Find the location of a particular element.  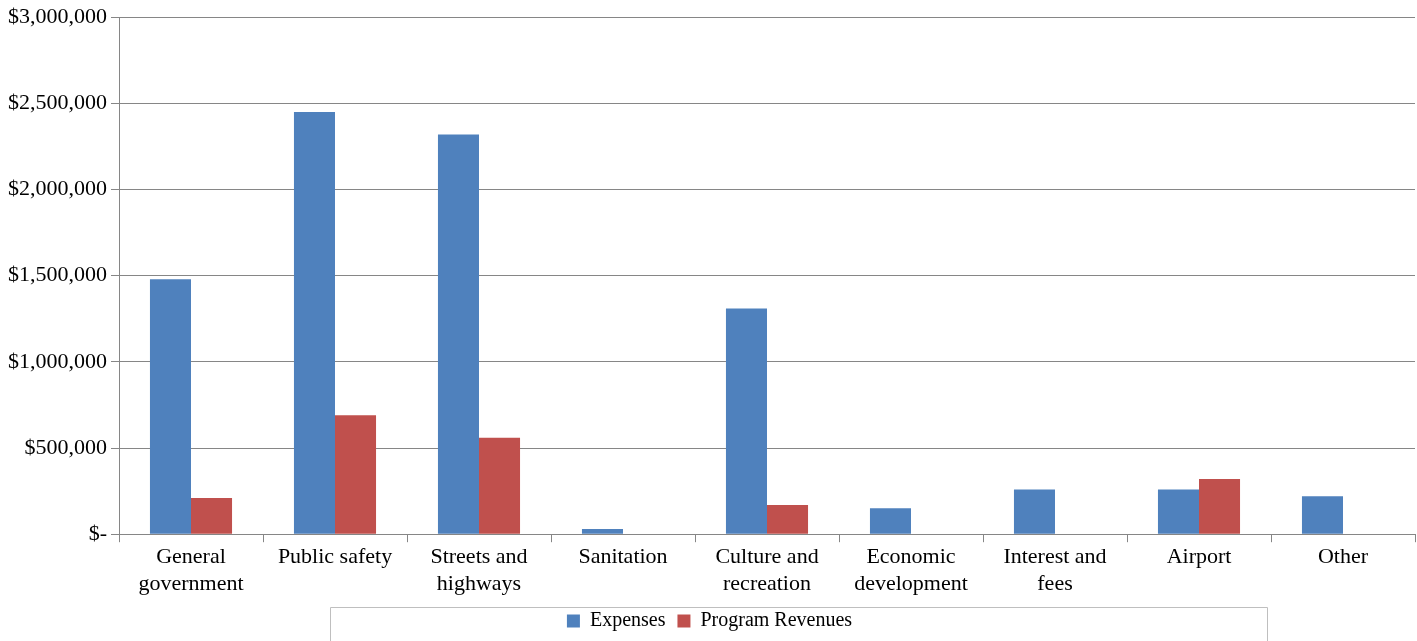

y-tick-label: $2,000,000 is located at coordinates (57, 188).